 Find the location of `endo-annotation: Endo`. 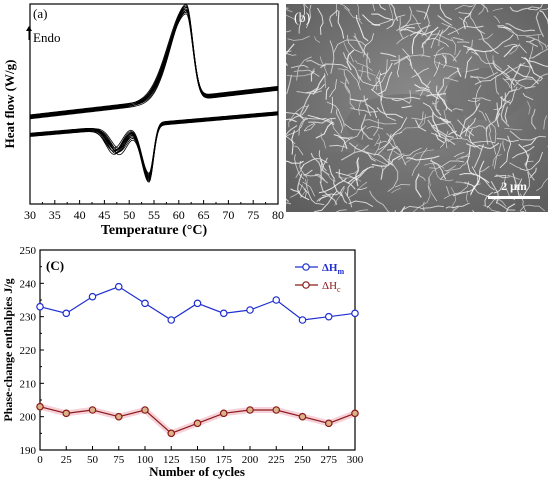

endo-annotation: Endo is located at coordinates (46, 37).